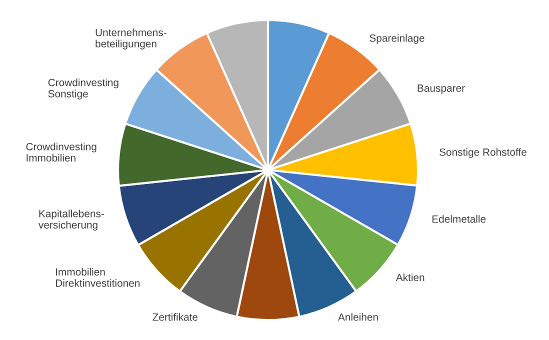  I want to click on slice-label: Aktien, so click(410, 277).